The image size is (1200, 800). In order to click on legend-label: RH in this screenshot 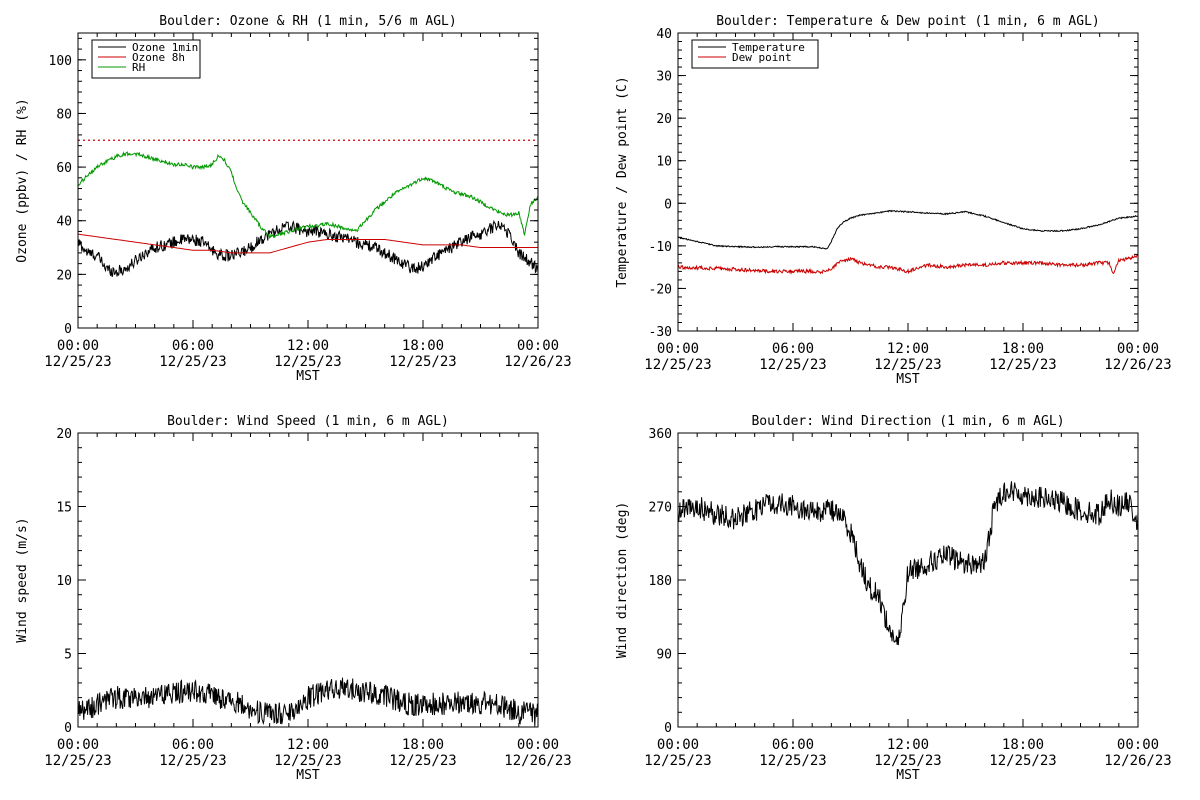, I will do `click(138, 67)`.